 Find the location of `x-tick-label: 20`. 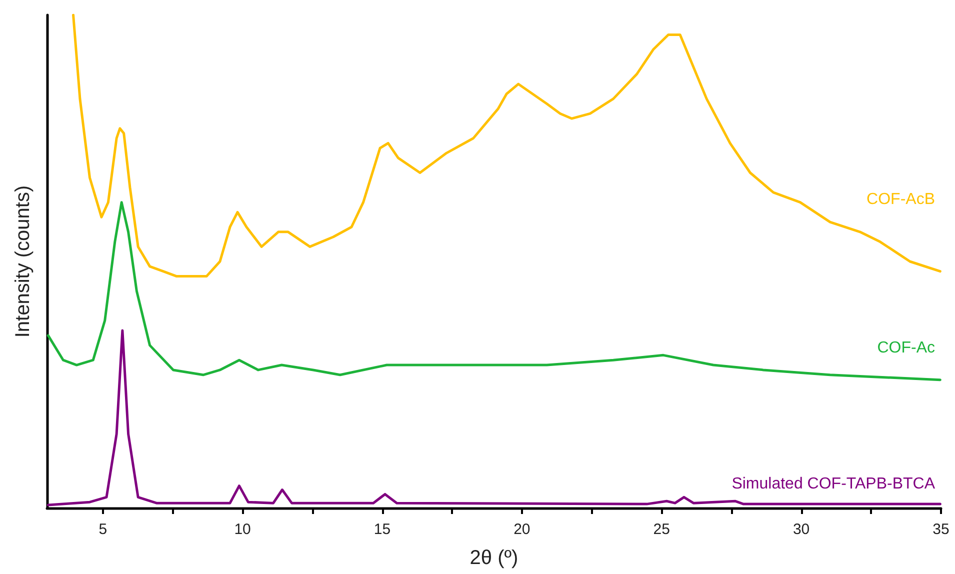

x-tick-label: 20 is located at coordinates (522, 529).